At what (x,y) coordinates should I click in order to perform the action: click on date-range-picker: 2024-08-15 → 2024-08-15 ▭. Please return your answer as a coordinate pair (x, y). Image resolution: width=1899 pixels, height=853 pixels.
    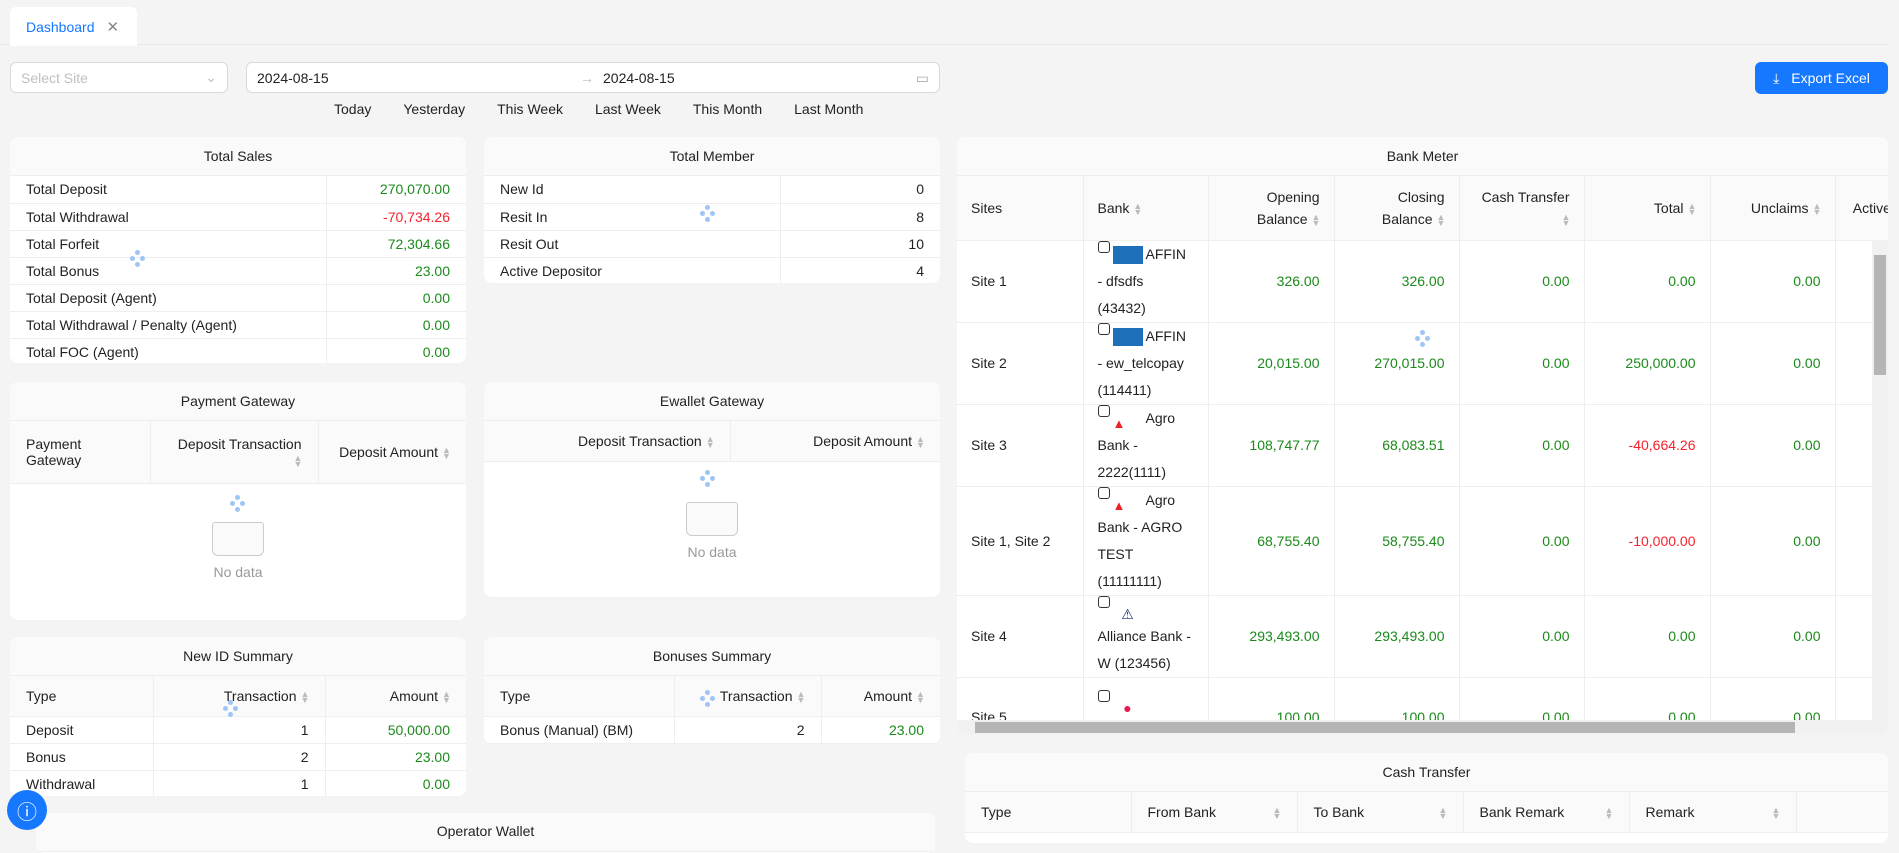
    Looking at the image, I should click on (593, 77).